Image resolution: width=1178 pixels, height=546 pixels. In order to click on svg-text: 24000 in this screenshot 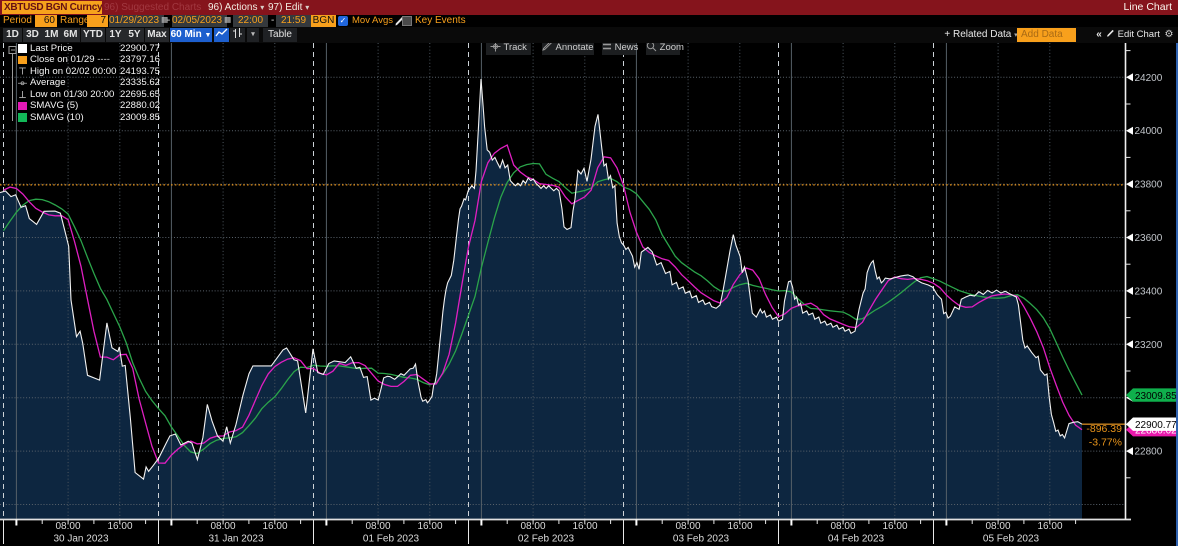, I will do `click(1149, 131)`.